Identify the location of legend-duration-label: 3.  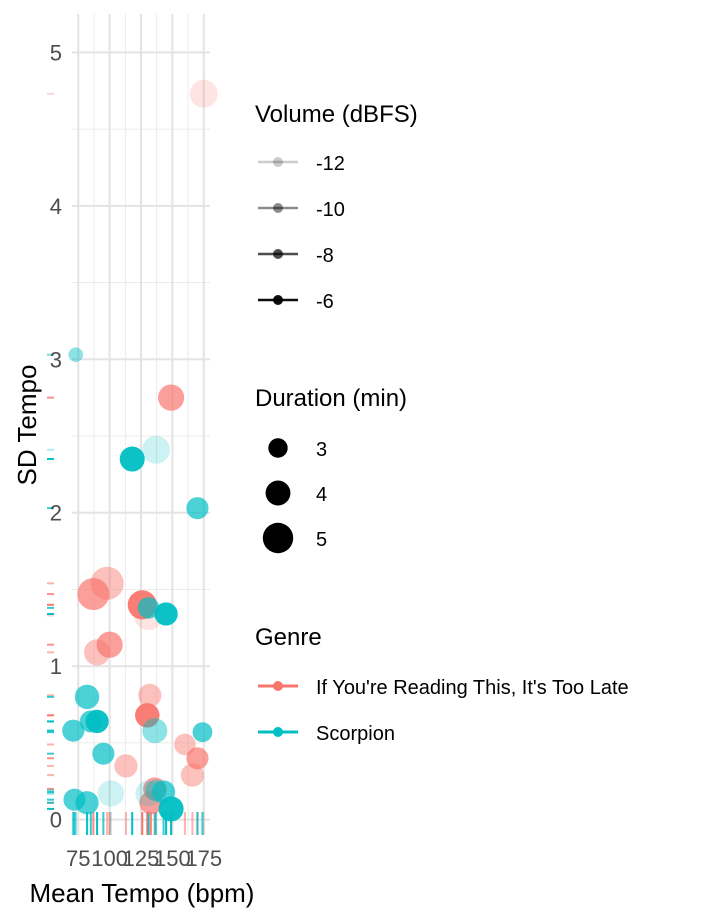
(321, 450).